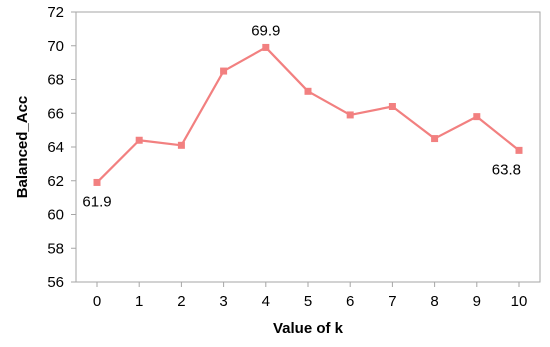  What do you see at coordinates (55, 282) in the screenshot?
I see `y-tick-label: 56` at bounding box center [55, 282].